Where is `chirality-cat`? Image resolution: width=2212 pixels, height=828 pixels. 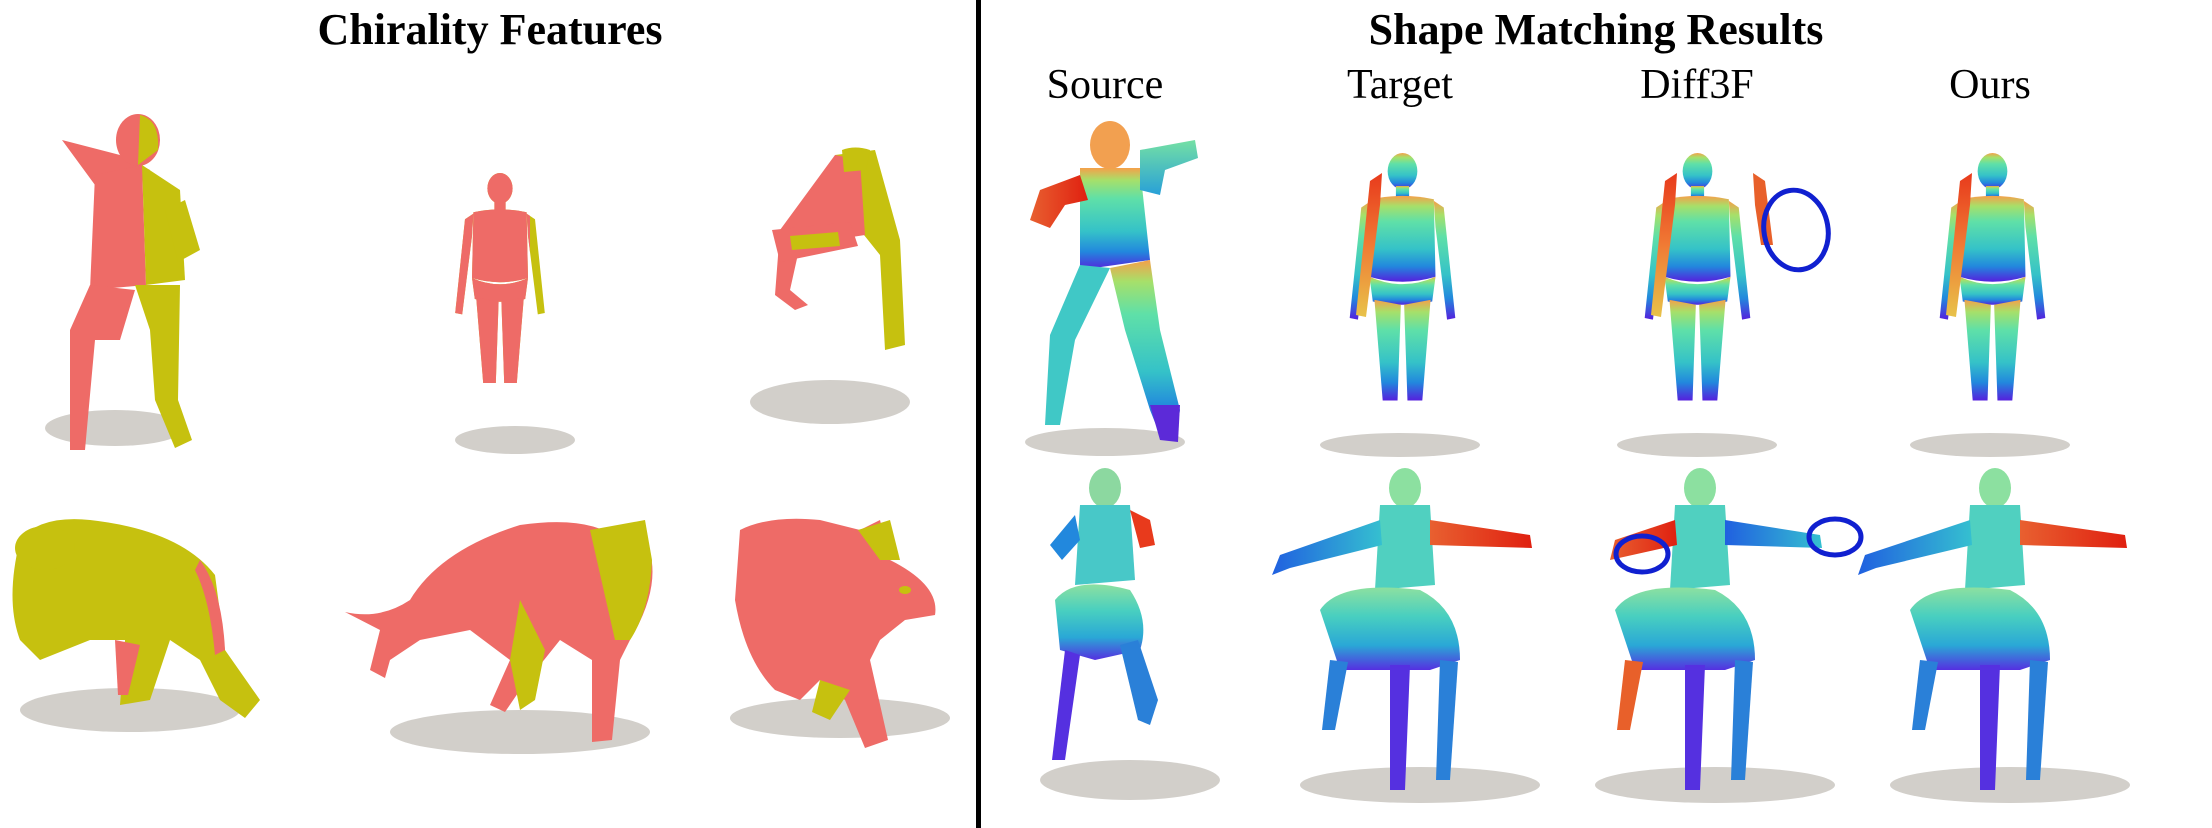
chirality-cat is located at coordinates (835, 633).